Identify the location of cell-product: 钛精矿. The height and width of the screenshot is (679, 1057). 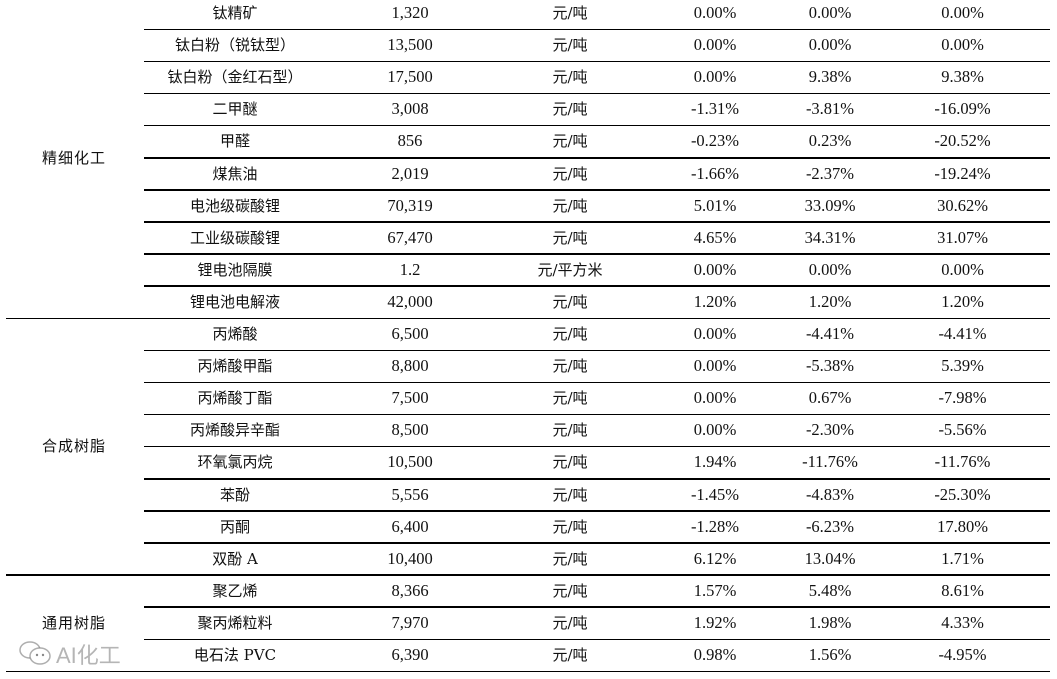
(235, 13).